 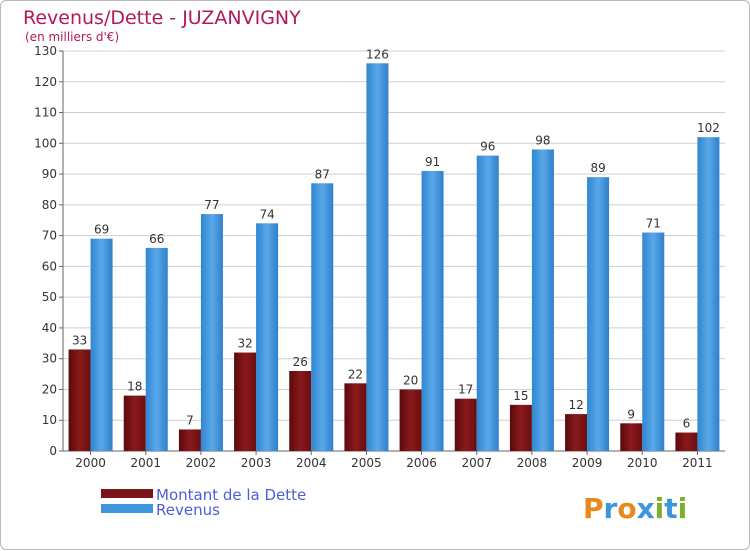 I want to click on data-label: 15, so click(x=520, y=396).